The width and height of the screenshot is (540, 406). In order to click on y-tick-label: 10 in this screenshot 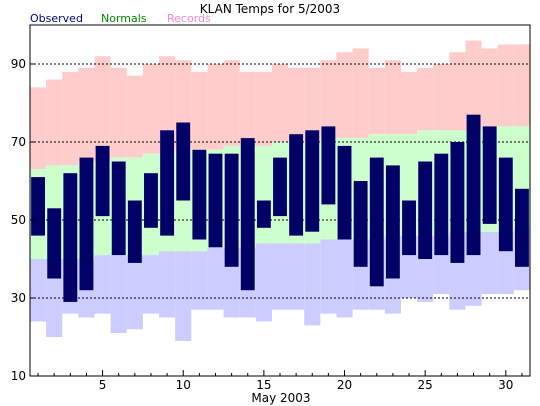, I will do `click(18, 376)`.